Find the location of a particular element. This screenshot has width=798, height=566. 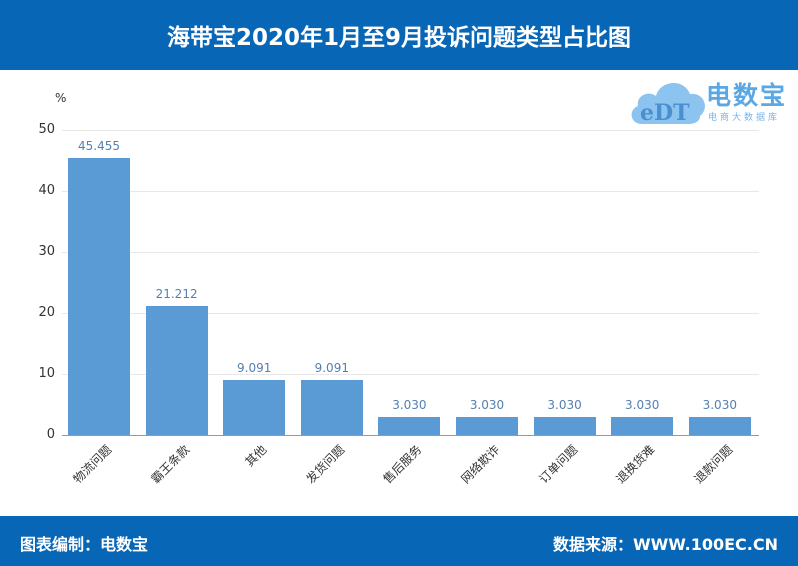

y-tick-label: 50 is located at coordinates (46, 129).